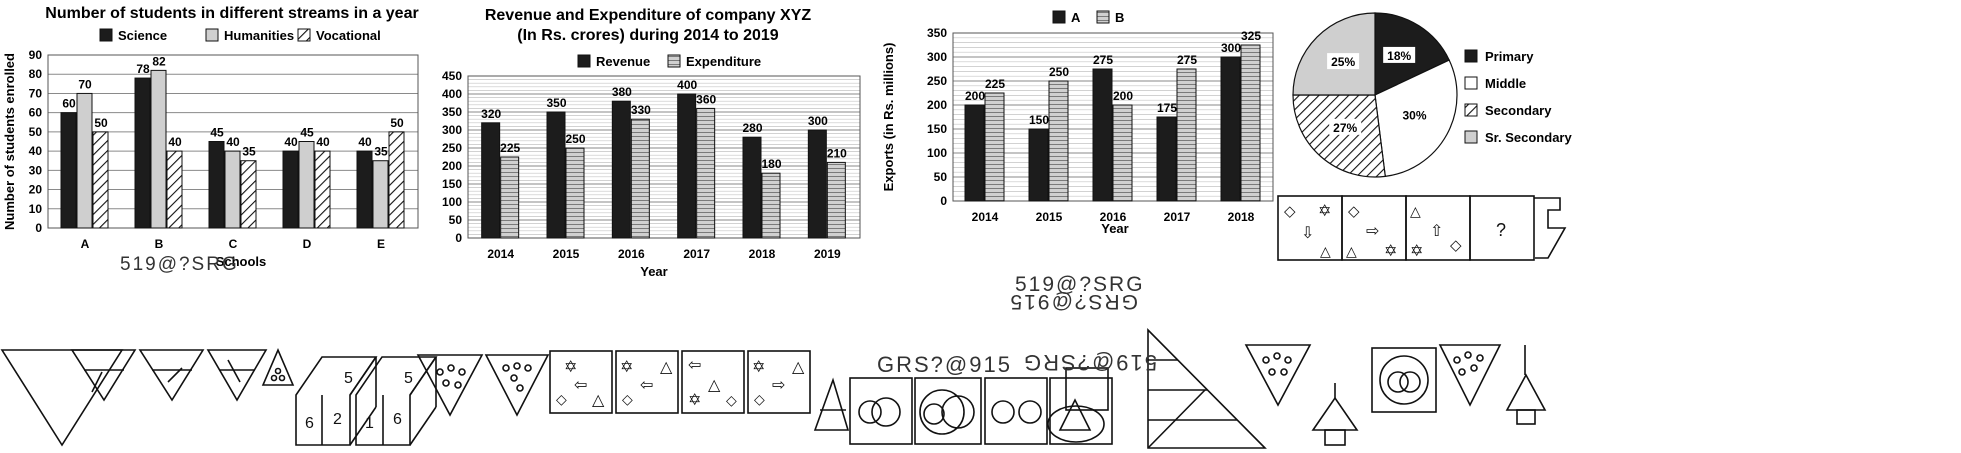  I want to click on exports-value-label: 200, so click(975, 96).